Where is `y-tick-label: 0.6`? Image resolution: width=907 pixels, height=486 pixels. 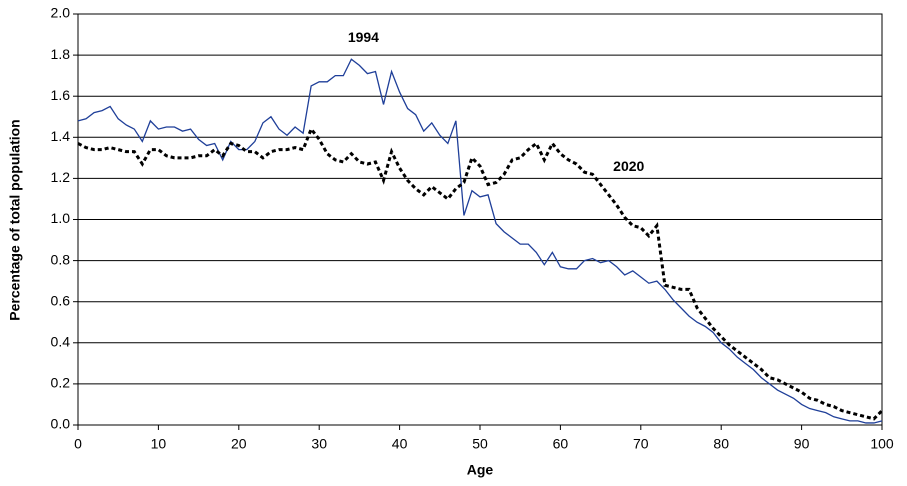
y-tick-label: 0.6 is located at coordinates (61, 300).